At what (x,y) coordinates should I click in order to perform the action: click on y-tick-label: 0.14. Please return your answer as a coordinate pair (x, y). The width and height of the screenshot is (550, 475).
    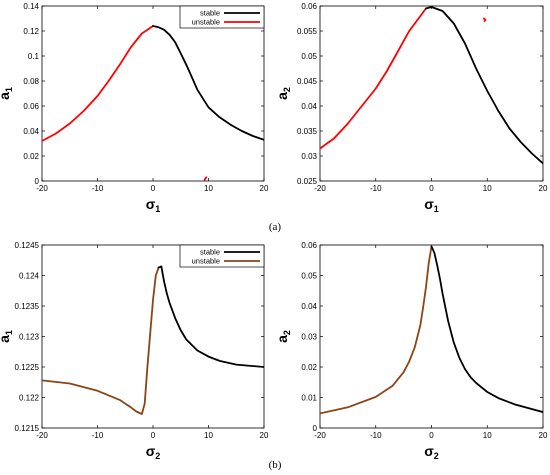
    Looking at the image, I should click on (31, 6).